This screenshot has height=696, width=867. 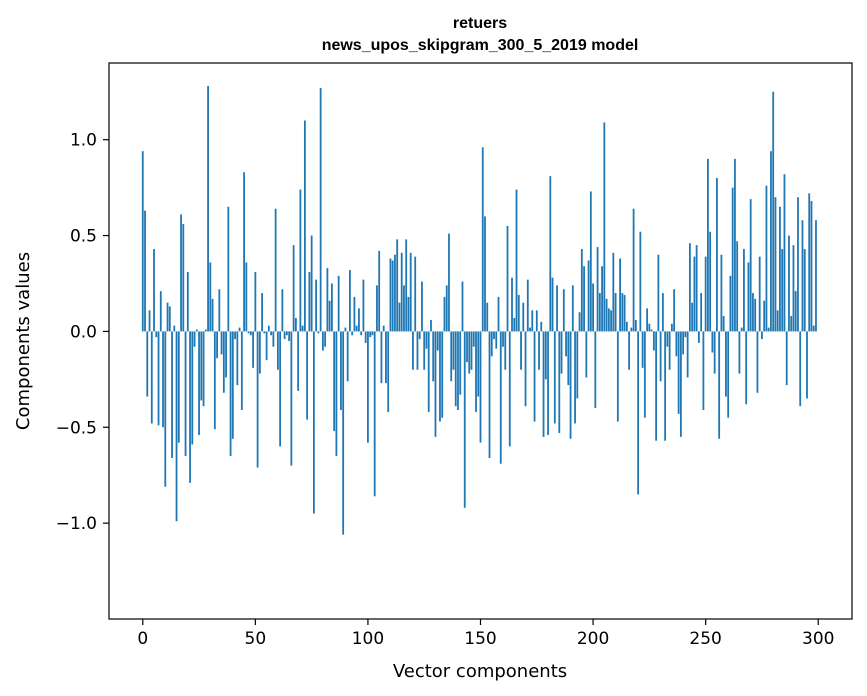 I want to click on chart-title: retuers, so click(x=480, y=23).